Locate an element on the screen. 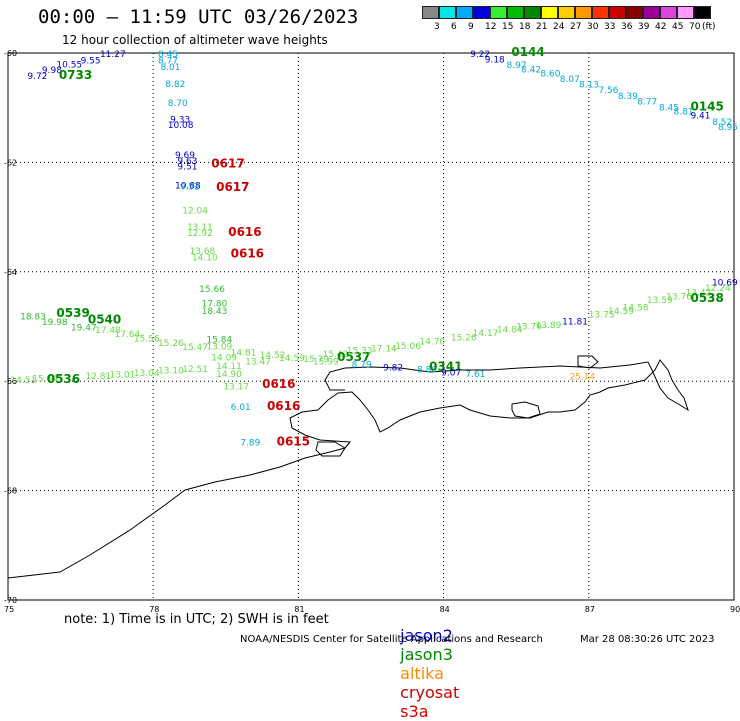  legend-jason3: jason3 is located at coordinates (426, 654).